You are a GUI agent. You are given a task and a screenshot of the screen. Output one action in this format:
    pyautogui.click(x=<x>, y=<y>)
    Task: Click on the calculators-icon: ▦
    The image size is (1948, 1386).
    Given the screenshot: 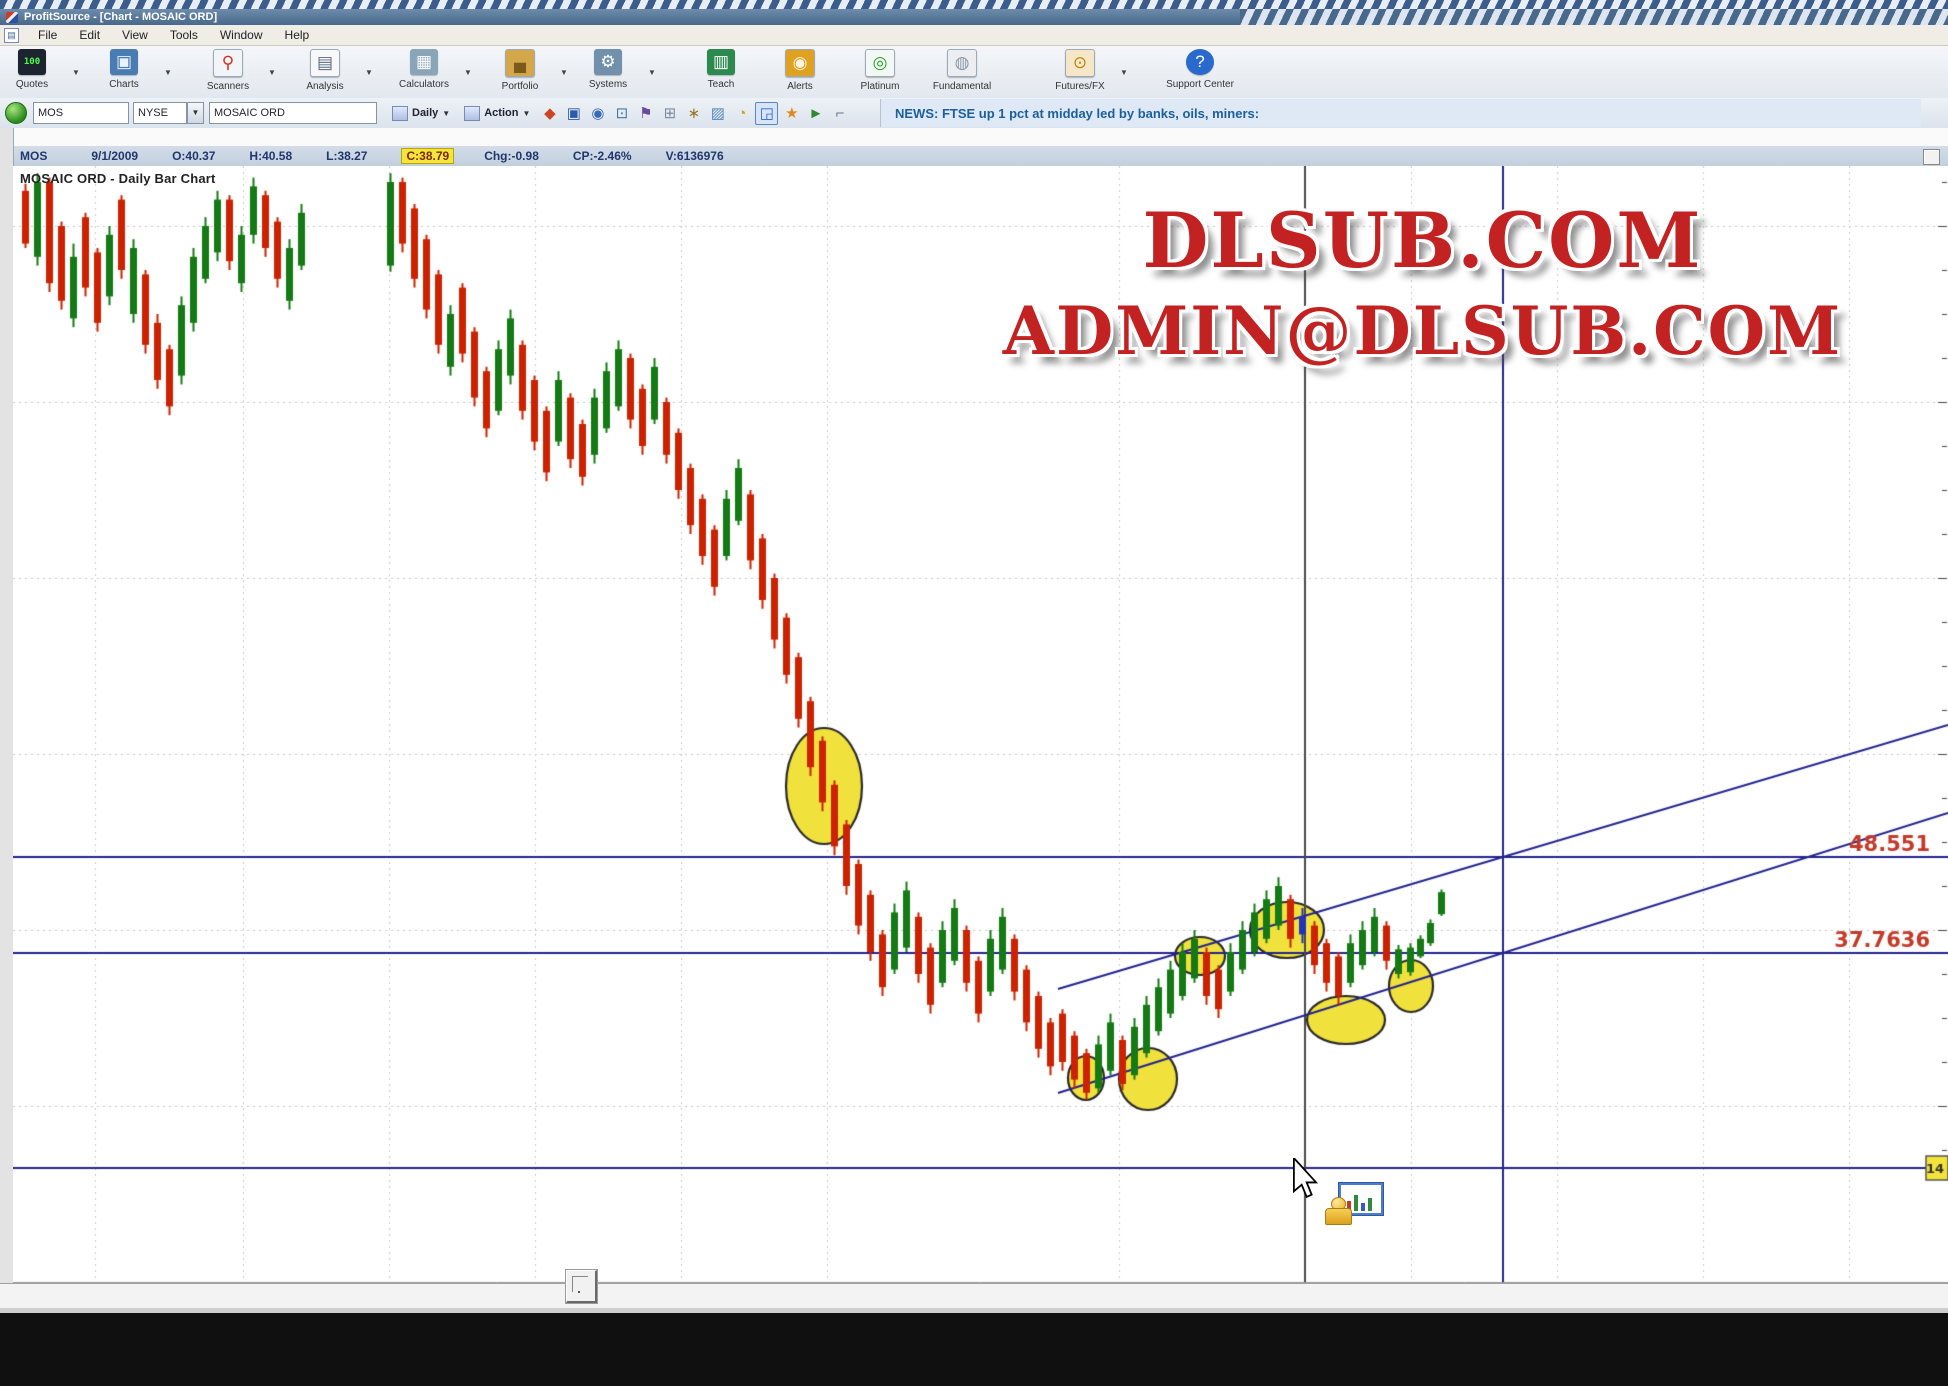 What is the action you would take?
    pyautogui.click(x=424, y=62)
    